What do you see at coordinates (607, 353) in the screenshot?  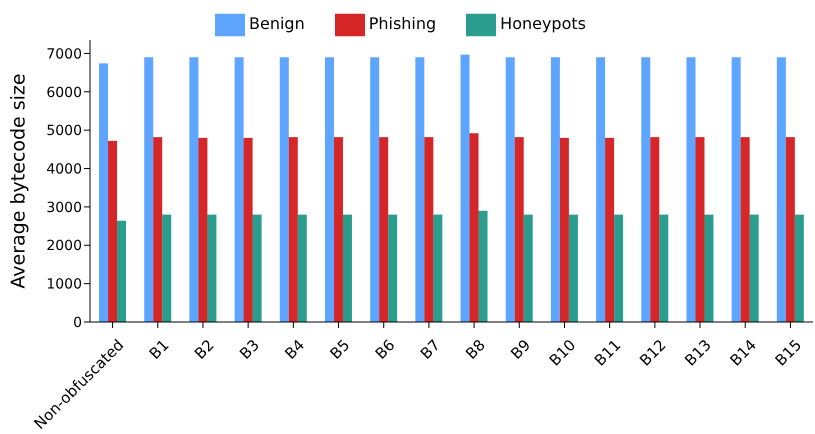 I see `x-tick-label: B11` at bounding box center [607, 353].